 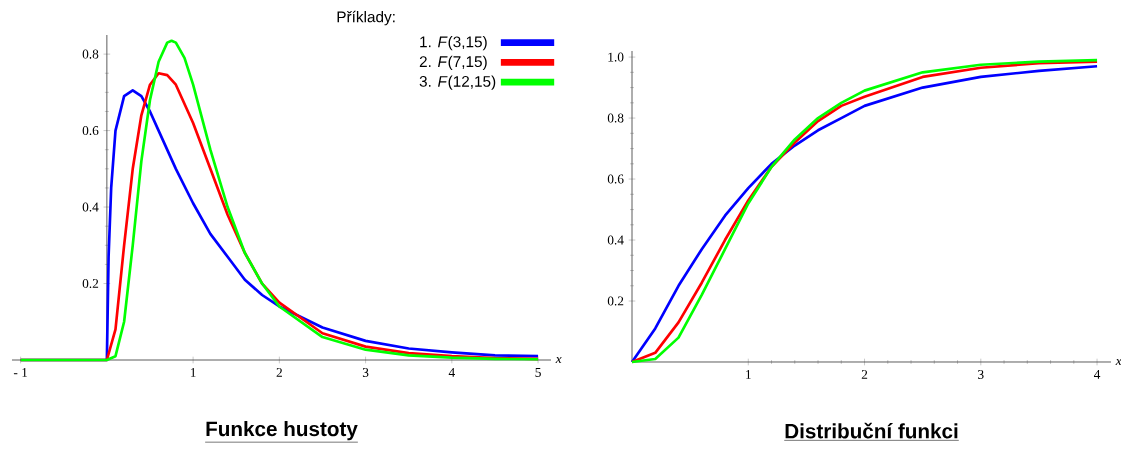 What do you see at coordinates (457, 82) in the screenshot?
I see `legend-label: 3. F(12,15)` at bounding box center [457, 82].